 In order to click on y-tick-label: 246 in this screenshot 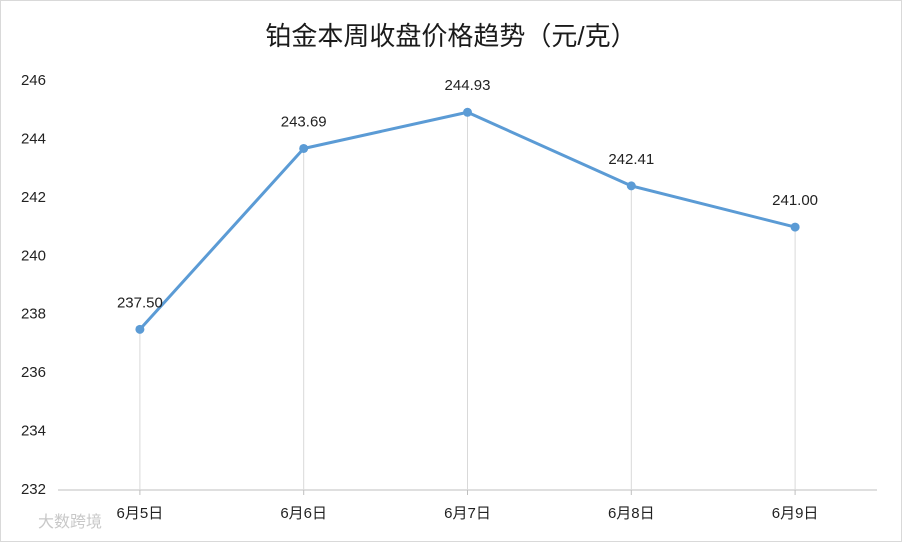, I will do `click(33, 80)`.